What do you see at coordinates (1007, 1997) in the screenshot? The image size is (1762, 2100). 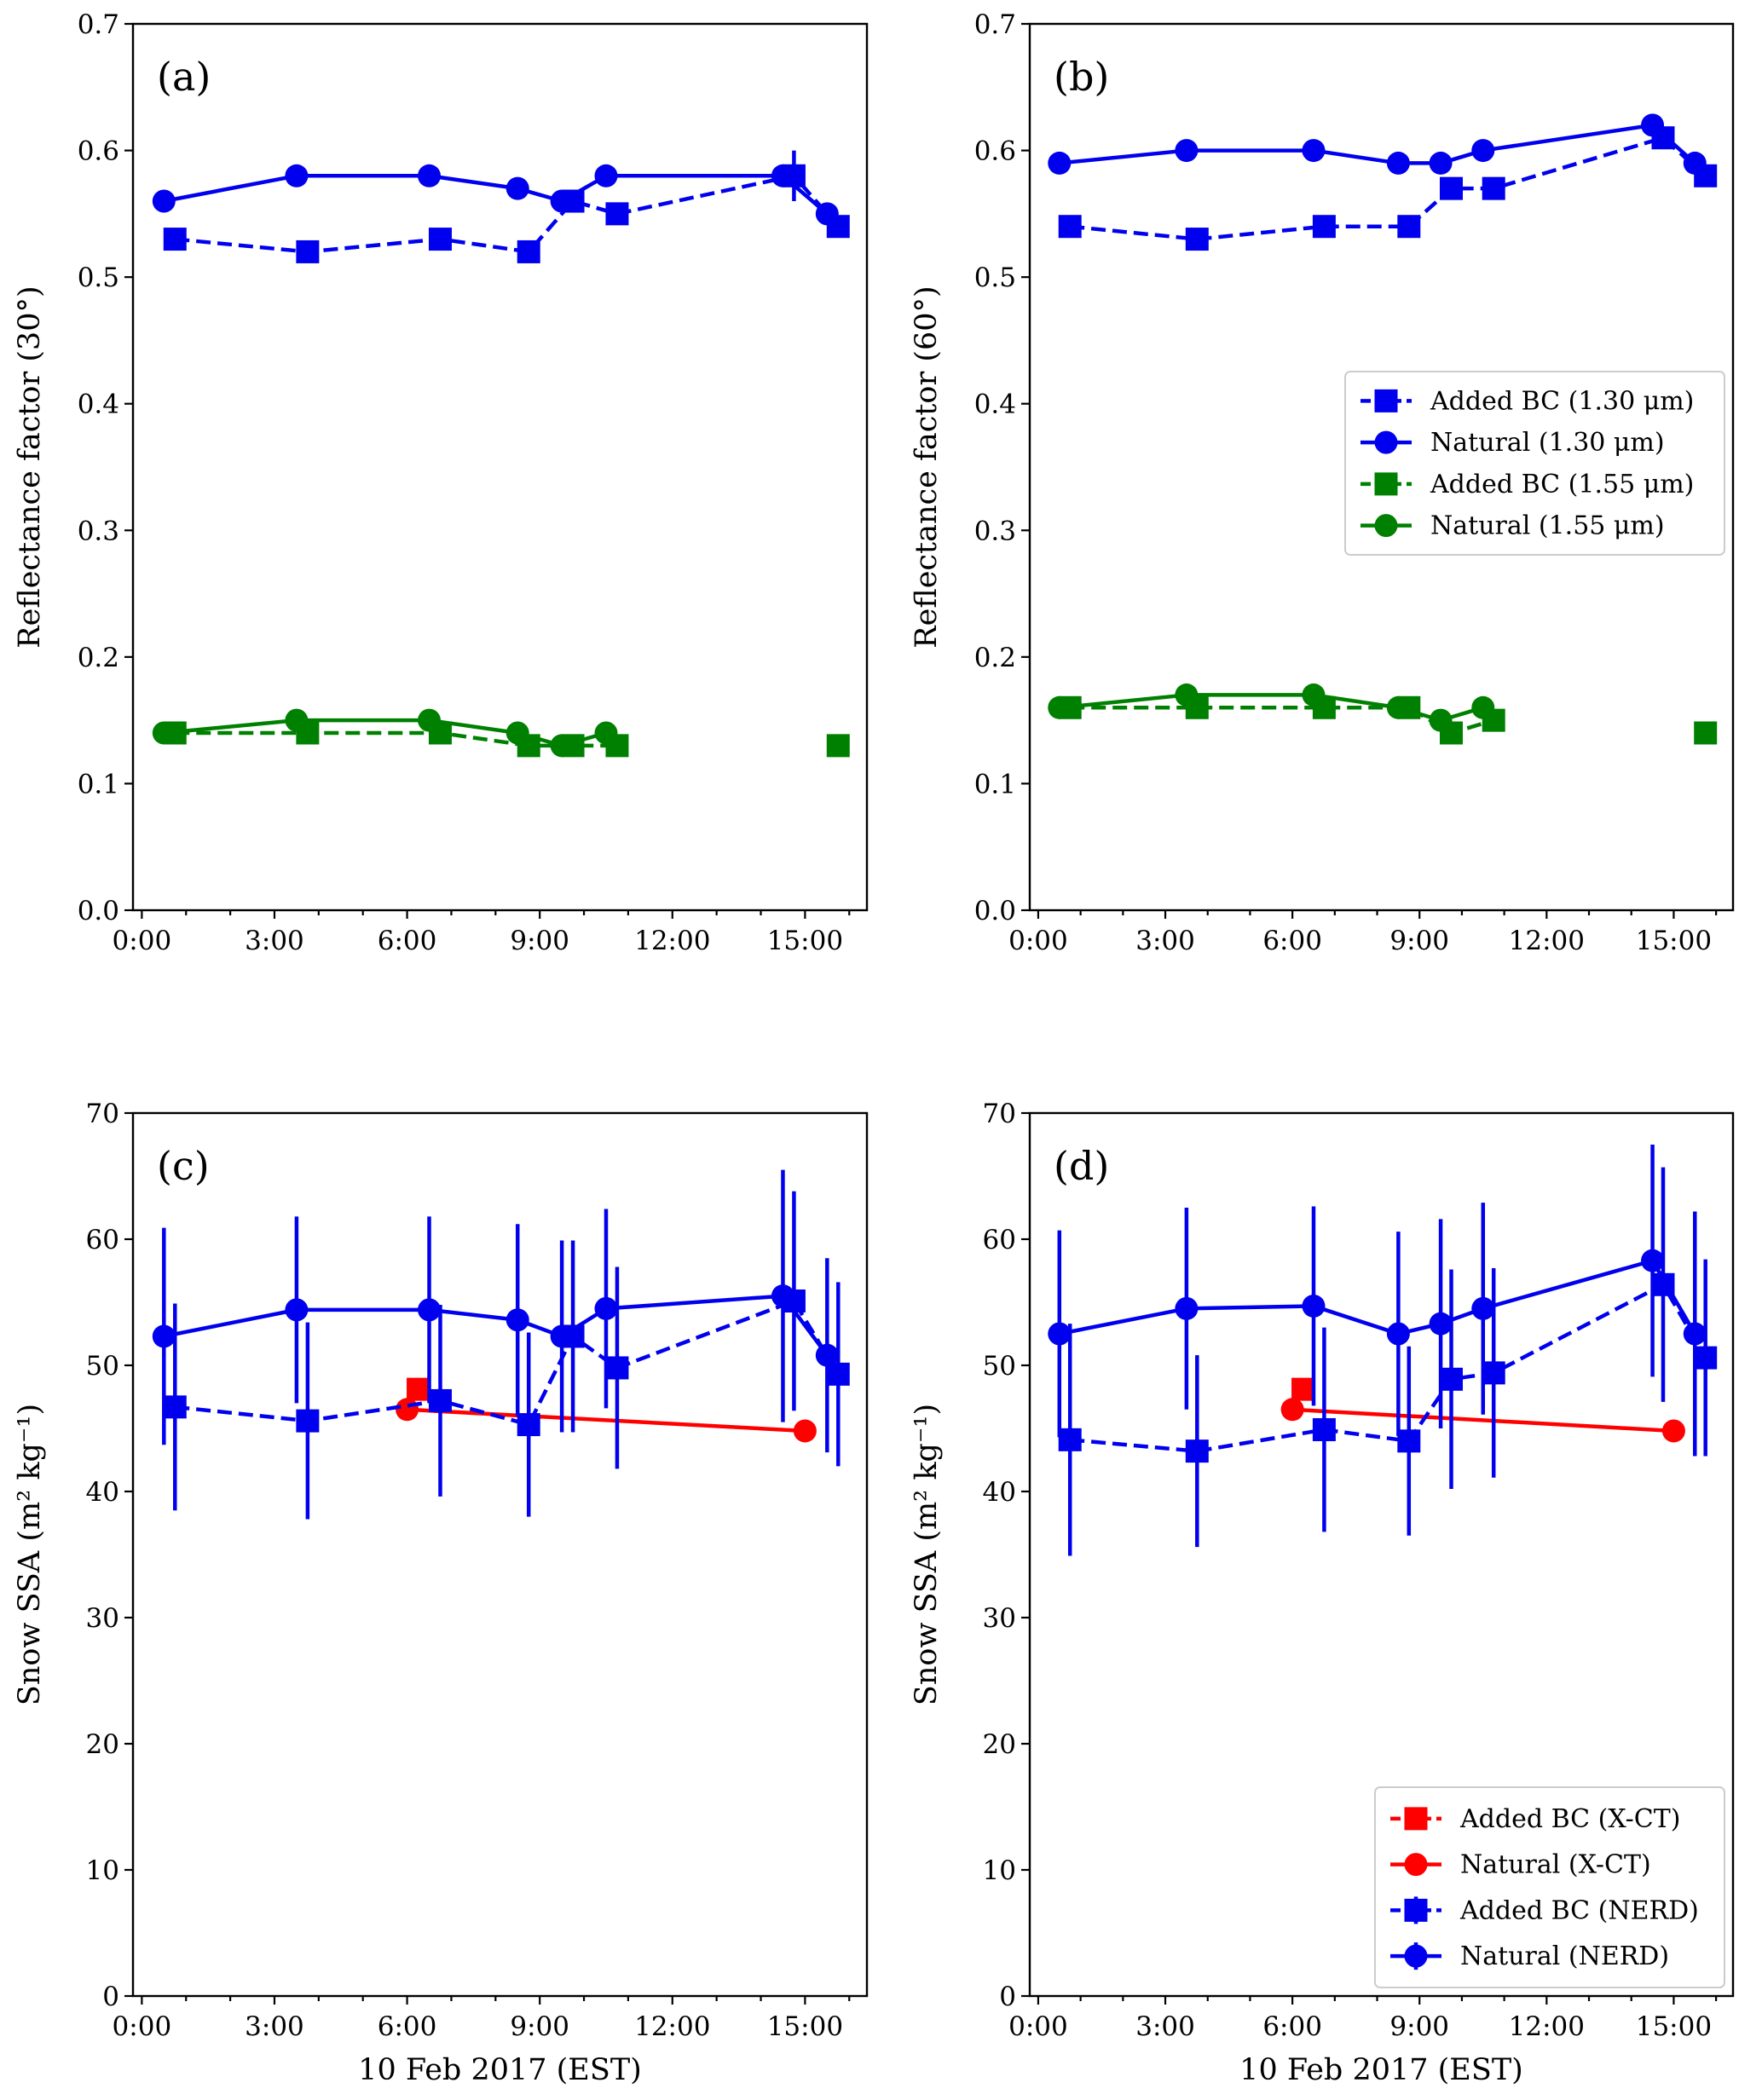 I see `y-tick-label: 0` at bounding box center [1007, 1997].